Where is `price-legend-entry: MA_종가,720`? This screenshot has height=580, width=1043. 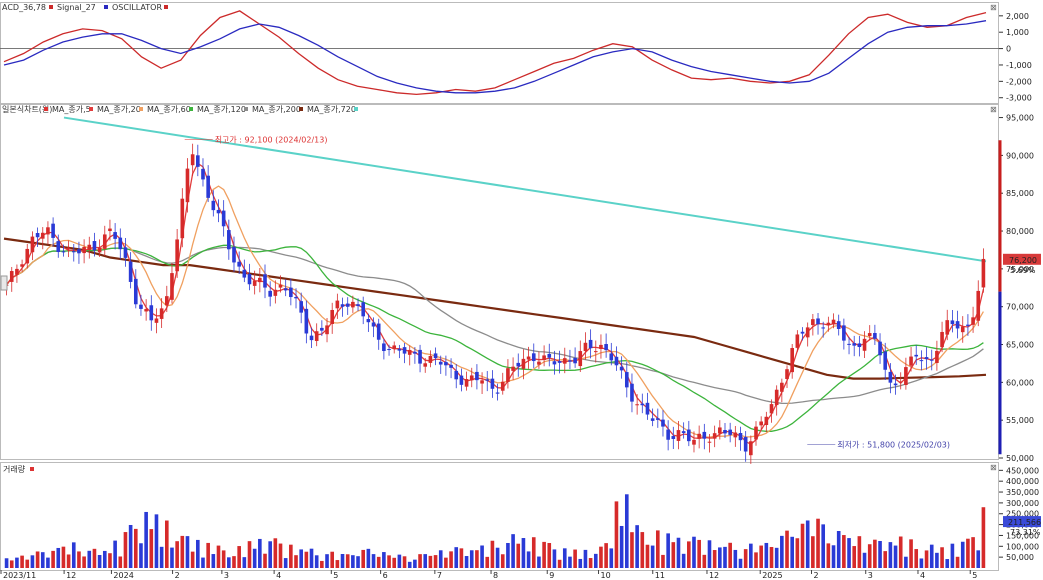
price-legend-entry: MA_종가,720 is located at coordinates (331, 109).